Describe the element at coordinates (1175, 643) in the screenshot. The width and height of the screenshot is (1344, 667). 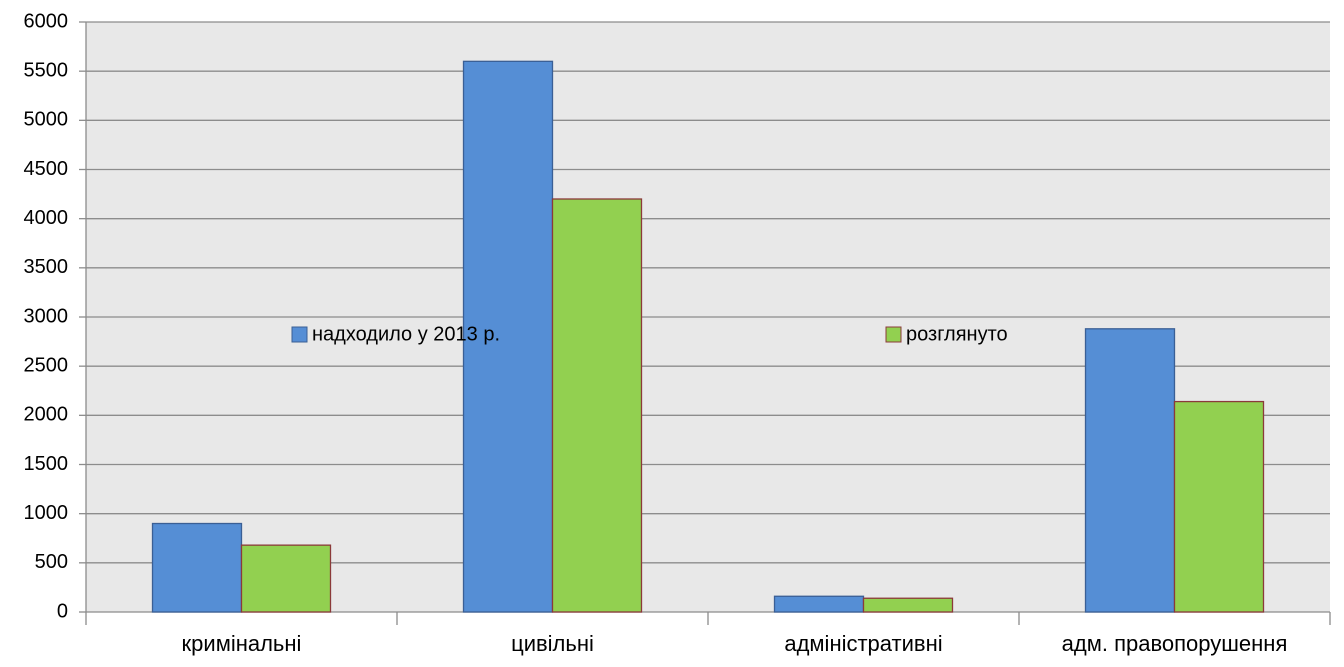
I see `x-tick-label: адм. правопорушення` at that location.